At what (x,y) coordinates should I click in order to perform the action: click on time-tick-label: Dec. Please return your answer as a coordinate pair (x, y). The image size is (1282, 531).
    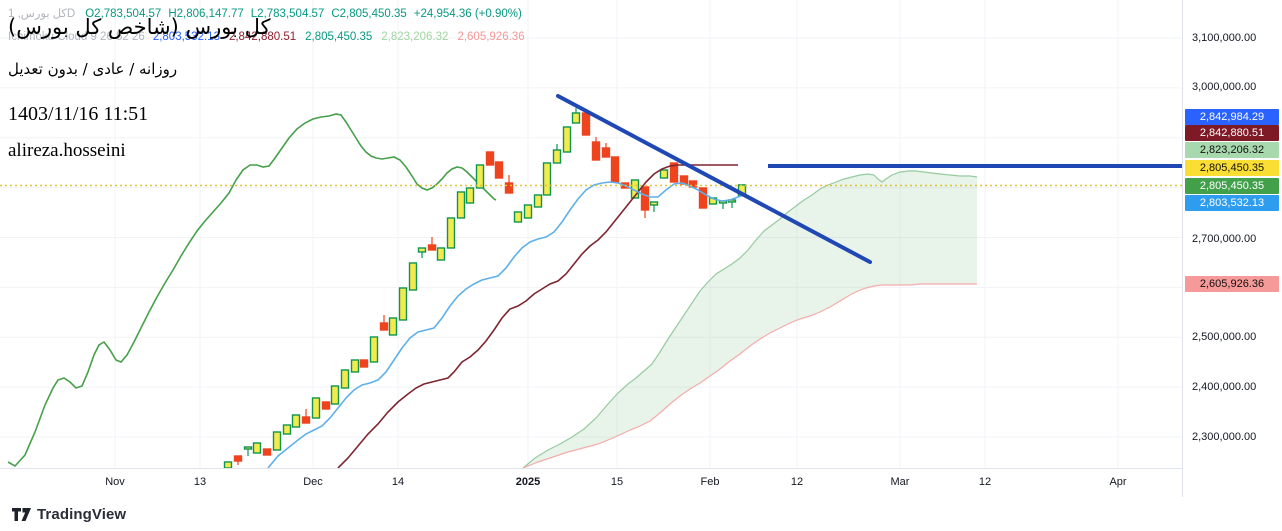
    Looking at the image, I should click on (313, 482).